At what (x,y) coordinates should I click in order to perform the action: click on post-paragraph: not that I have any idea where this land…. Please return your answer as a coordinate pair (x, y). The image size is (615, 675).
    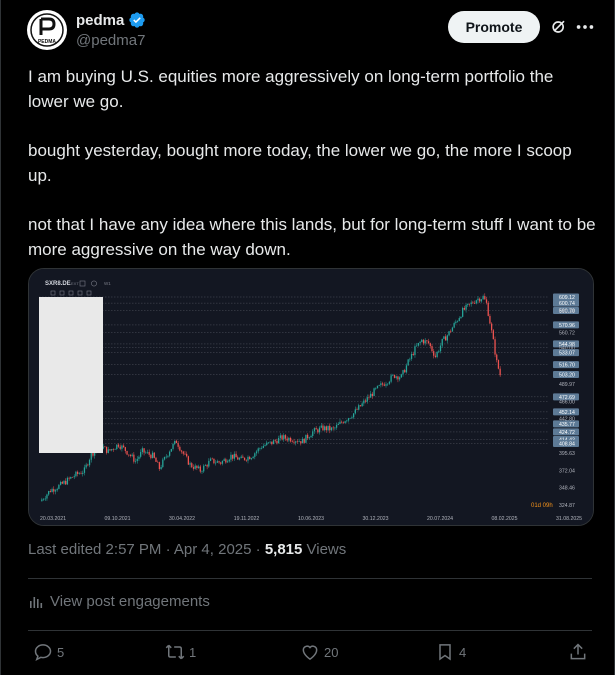
    Looking at the image, I should click on (312, 237).